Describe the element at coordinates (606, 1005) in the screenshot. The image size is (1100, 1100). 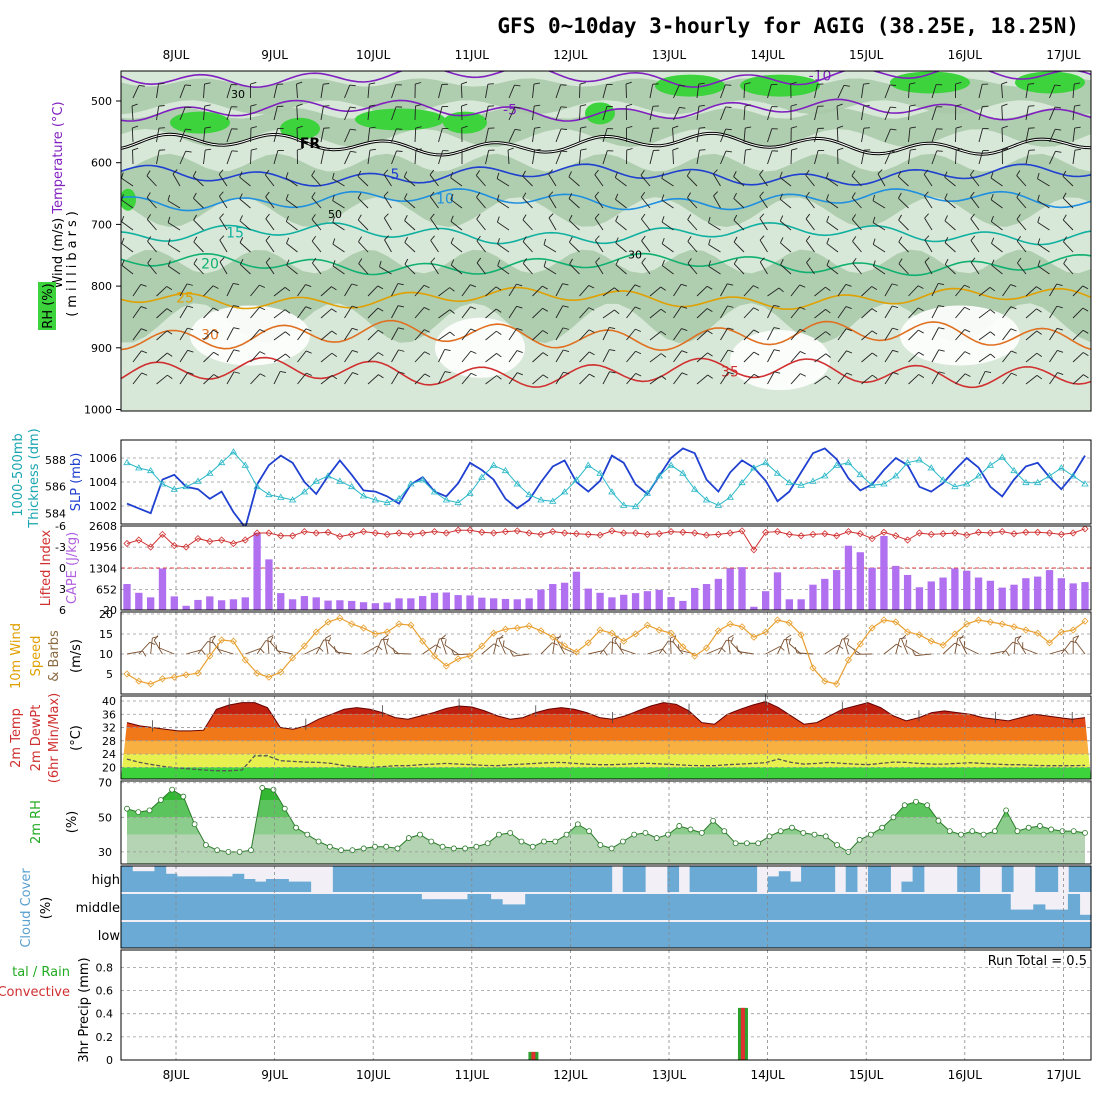
I see `precip-frame` at that location.